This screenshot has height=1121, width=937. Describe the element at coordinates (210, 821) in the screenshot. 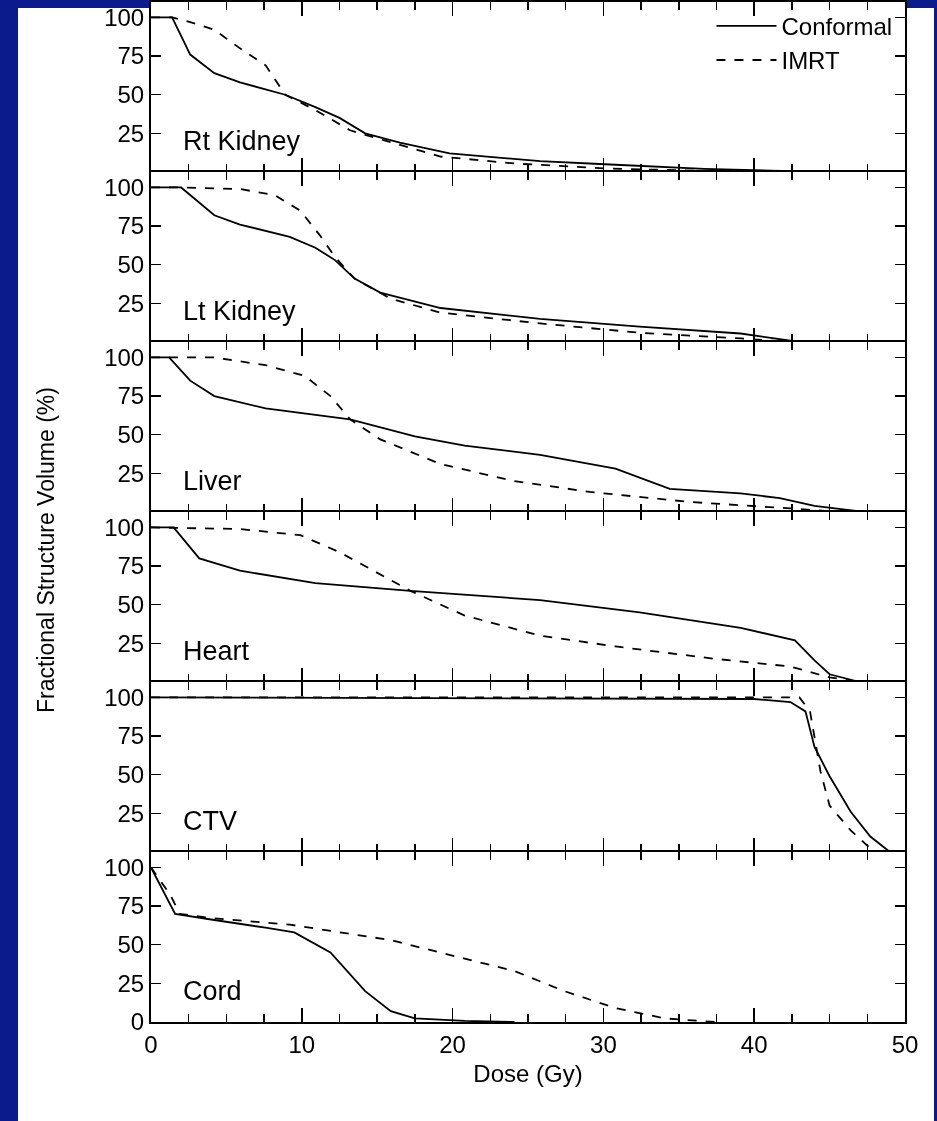

I see `annotation: CTV` at that location.